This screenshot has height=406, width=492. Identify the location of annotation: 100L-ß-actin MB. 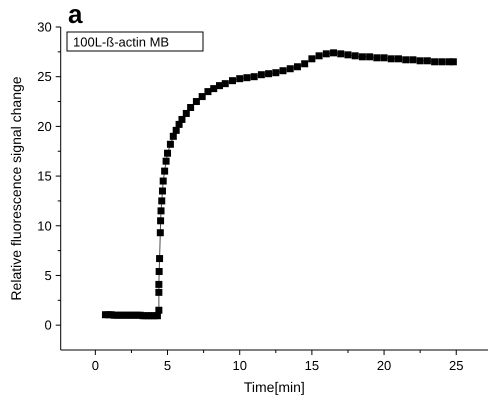
(121, 42).